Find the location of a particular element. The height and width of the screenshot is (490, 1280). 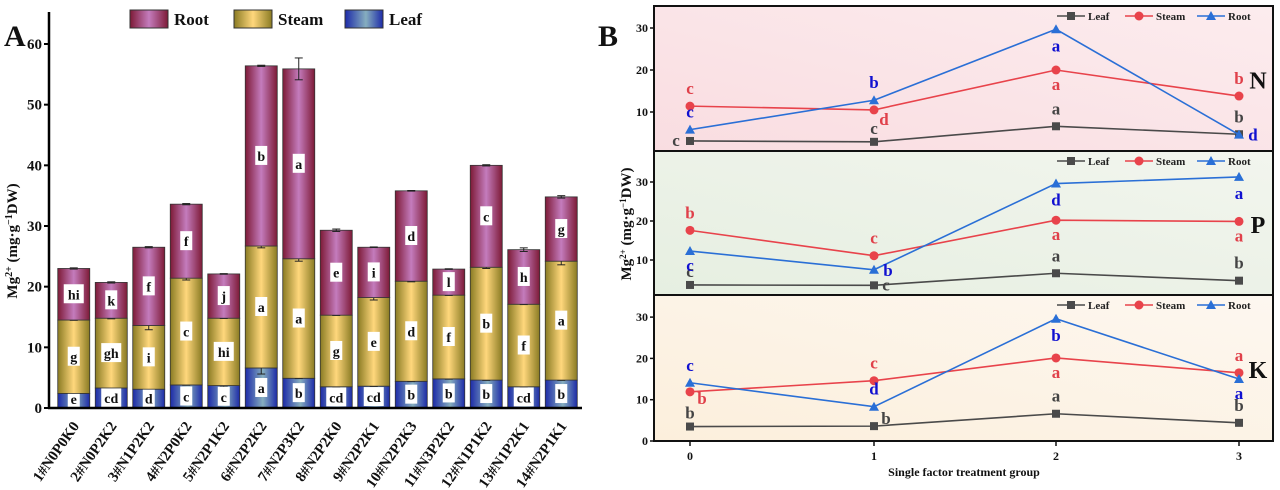

subplot-label: N is located at coordinates (1258, 82).